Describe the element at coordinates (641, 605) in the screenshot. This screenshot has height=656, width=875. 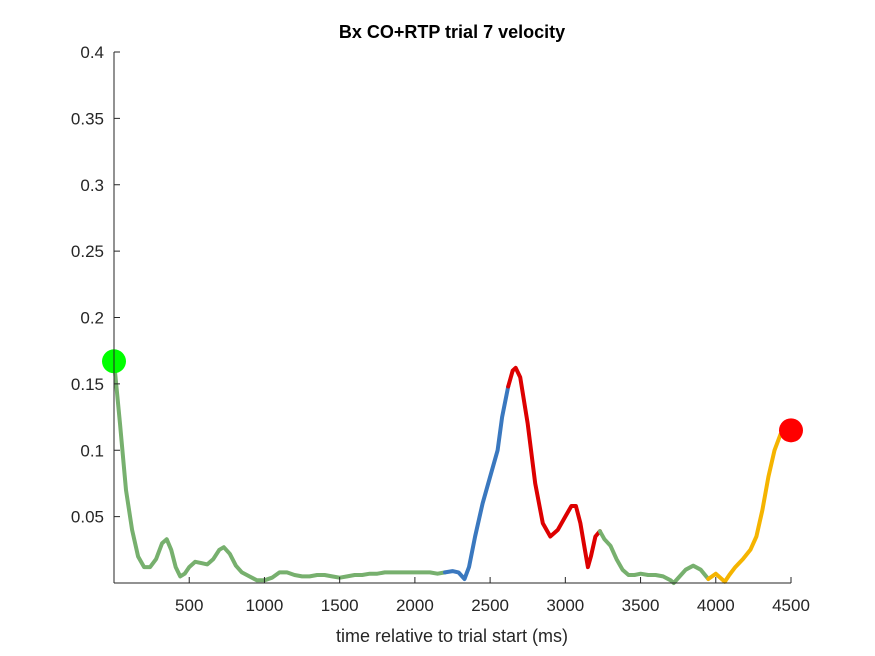
I see `x-tick-label: 3500` at that location.